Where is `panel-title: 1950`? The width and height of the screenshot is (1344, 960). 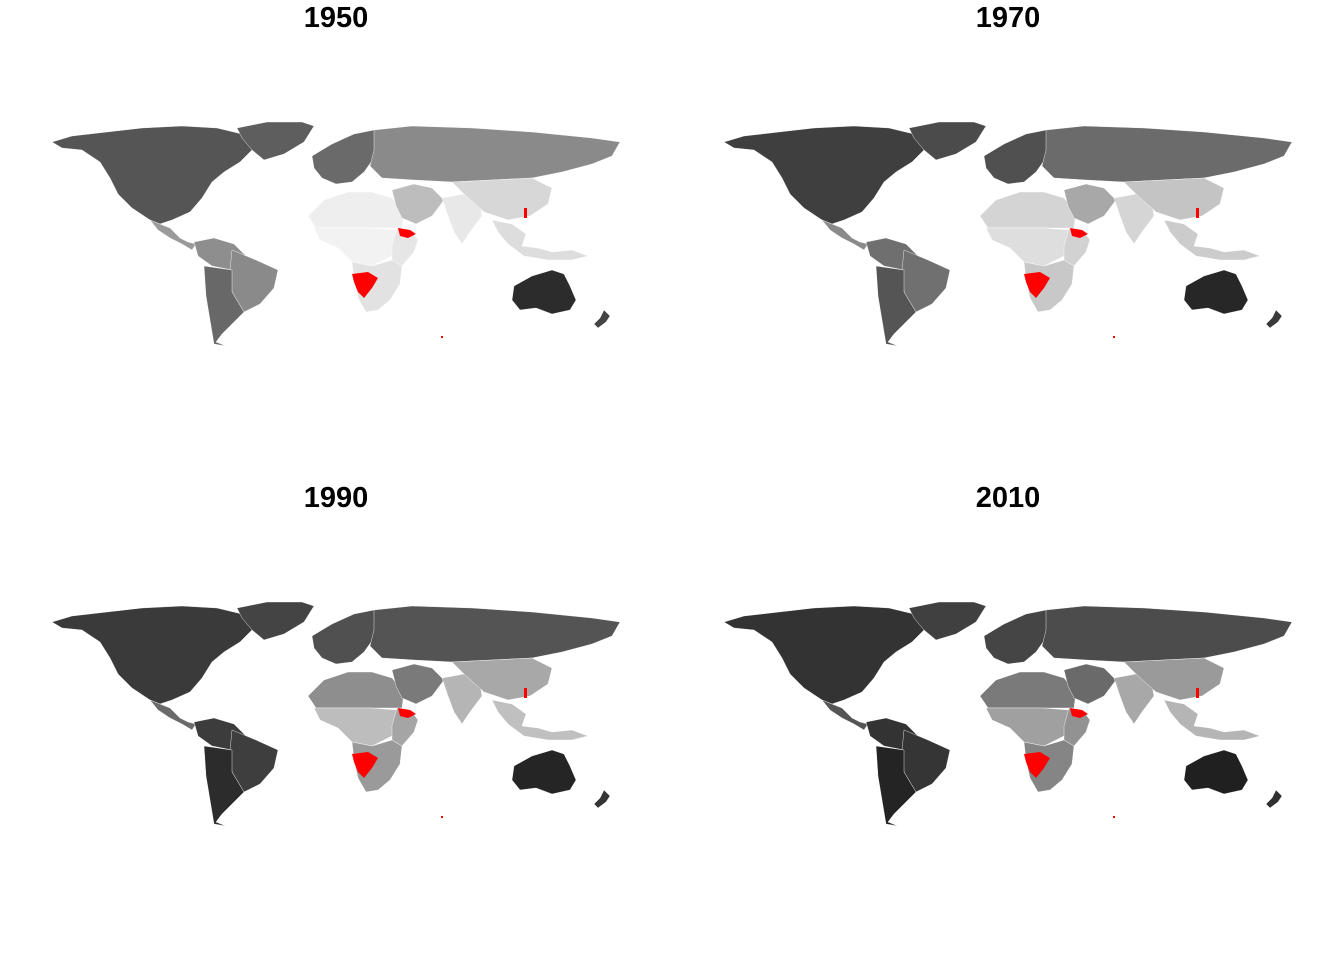 panel-title: 1950 is located at coordinates (336, 18).